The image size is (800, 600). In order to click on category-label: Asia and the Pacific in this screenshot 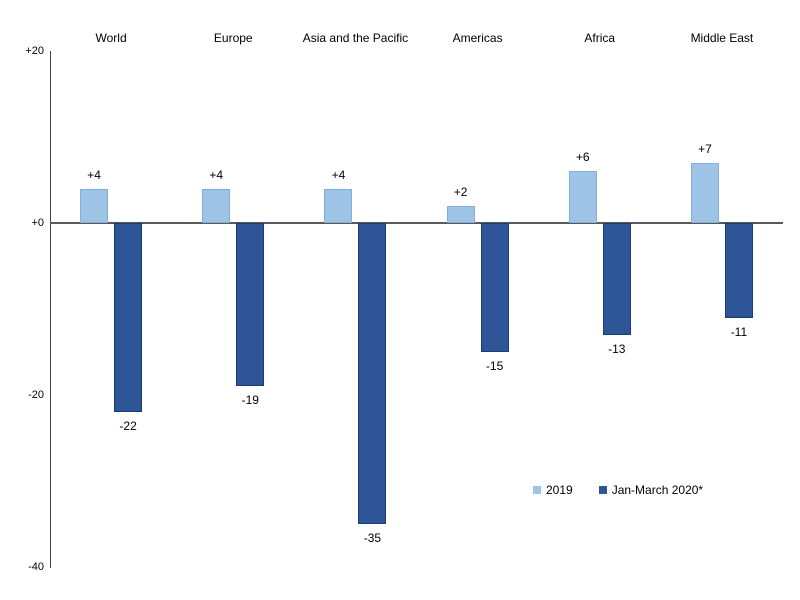, I will do `click(355, 38)`.